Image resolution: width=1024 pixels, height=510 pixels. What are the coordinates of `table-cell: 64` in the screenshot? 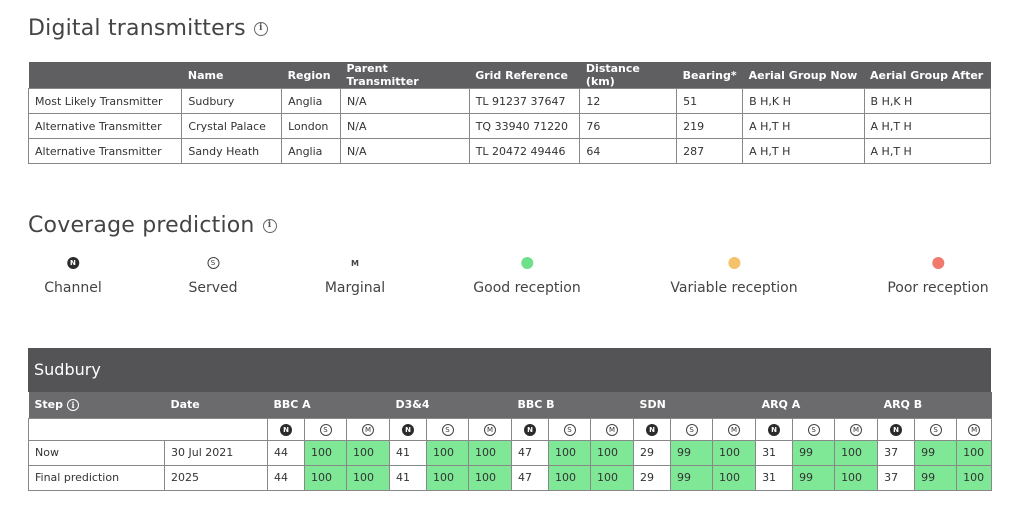 It's located at (628, 151).